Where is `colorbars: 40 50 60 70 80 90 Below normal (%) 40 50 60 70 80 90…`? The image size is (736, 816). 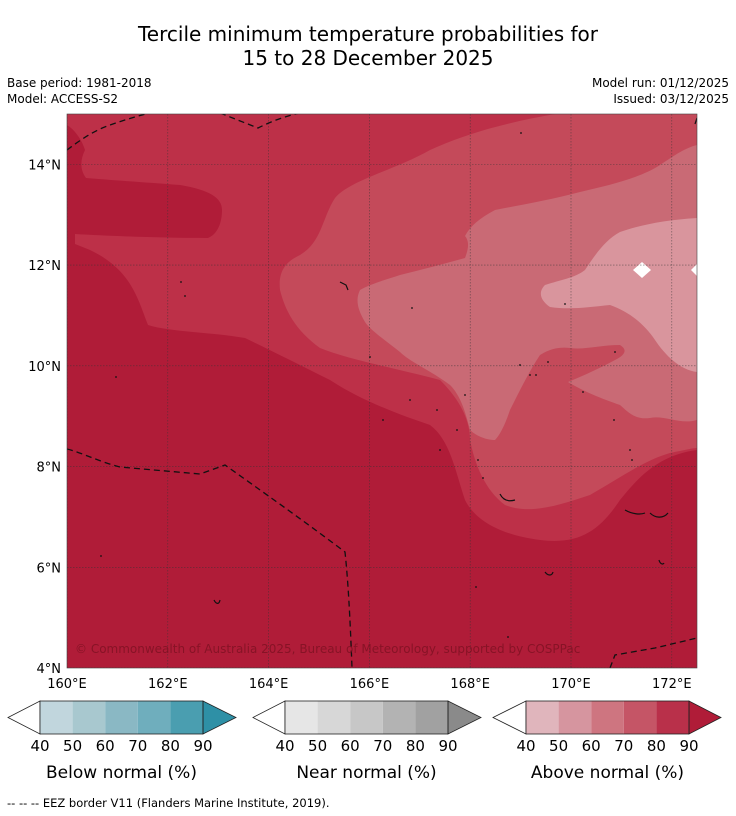 colorbars: 40 50 60 70 80 90 Below normal (%) 40 50 60 70 80 90… is located at coordinates (364, 741).